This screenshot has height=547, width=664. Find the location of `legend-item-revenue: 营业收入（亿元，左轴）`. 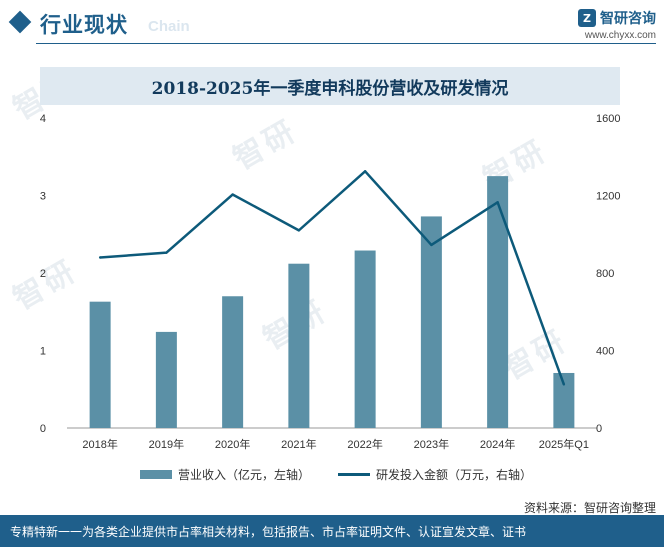

legend-item-revenue: 营业收入（亿元，左轴） is located at coordinates (225, 474).